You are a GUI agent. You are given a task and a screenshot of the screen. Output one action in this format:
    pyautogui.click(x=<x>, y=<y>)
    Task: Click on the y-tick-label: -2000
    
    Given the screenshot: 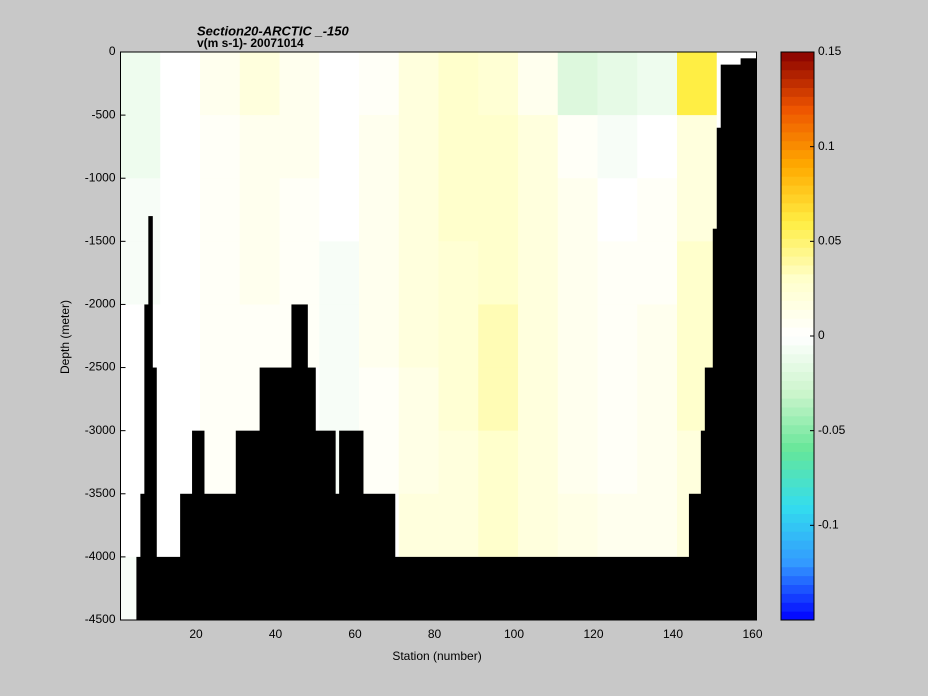 What is the action you would take?
    pyautogui.click(x=100, y=304)
    